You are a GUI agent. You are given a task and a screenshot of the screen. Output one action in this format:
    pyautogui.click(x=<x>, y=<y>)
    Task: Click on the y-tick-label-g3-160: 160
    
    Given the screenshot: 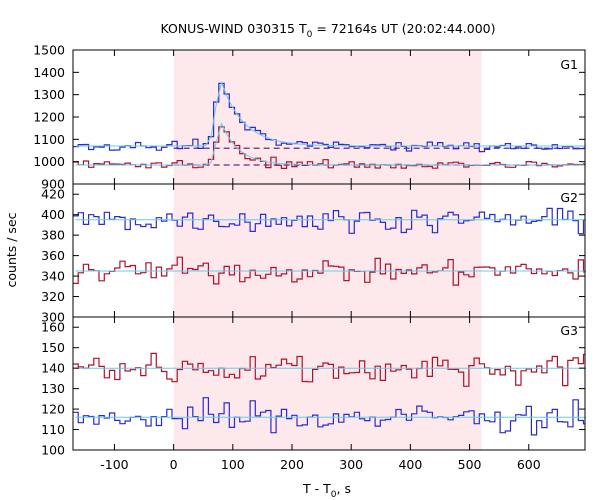 What is the action you would take?
    pyautogui.click(x=53, y=327)
    